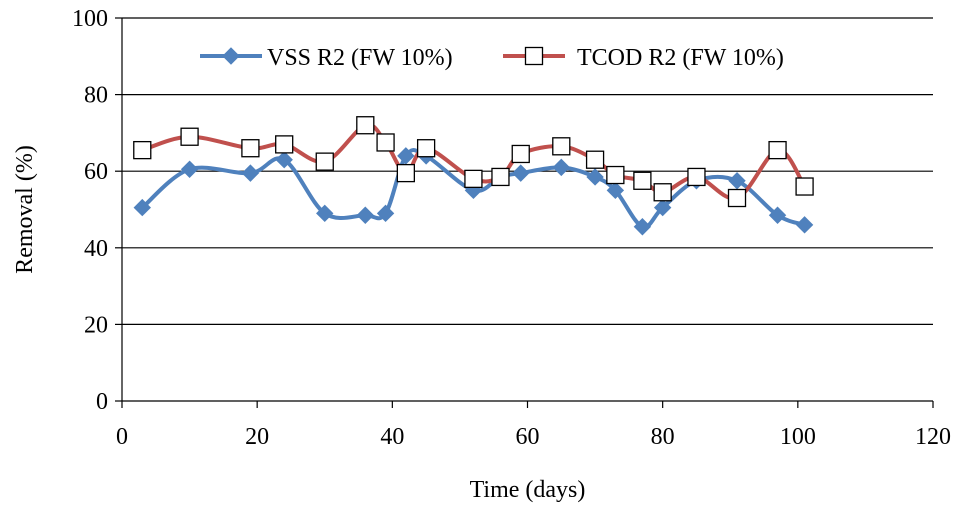 The width and height of the screenshot is (962, 508). I want to click on y-tick-label: 0, so click(102, 402).